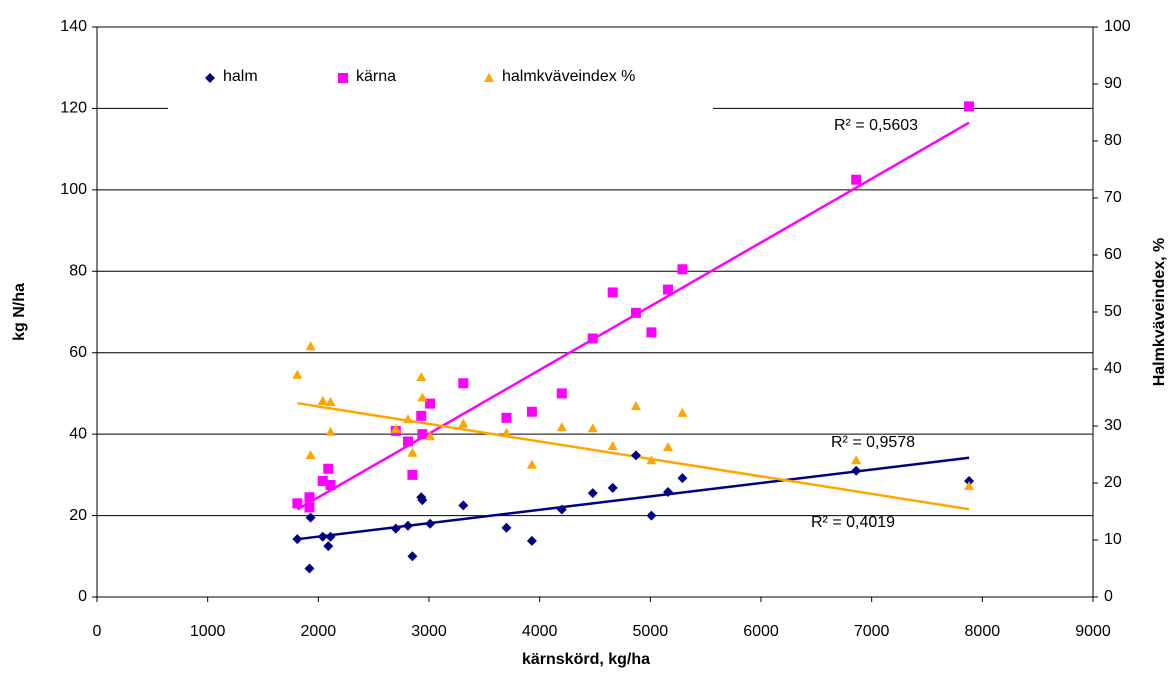 This screenshot has width=1173, height=677. I want to click on x-tick-label: 9000, so click(1093, 631).